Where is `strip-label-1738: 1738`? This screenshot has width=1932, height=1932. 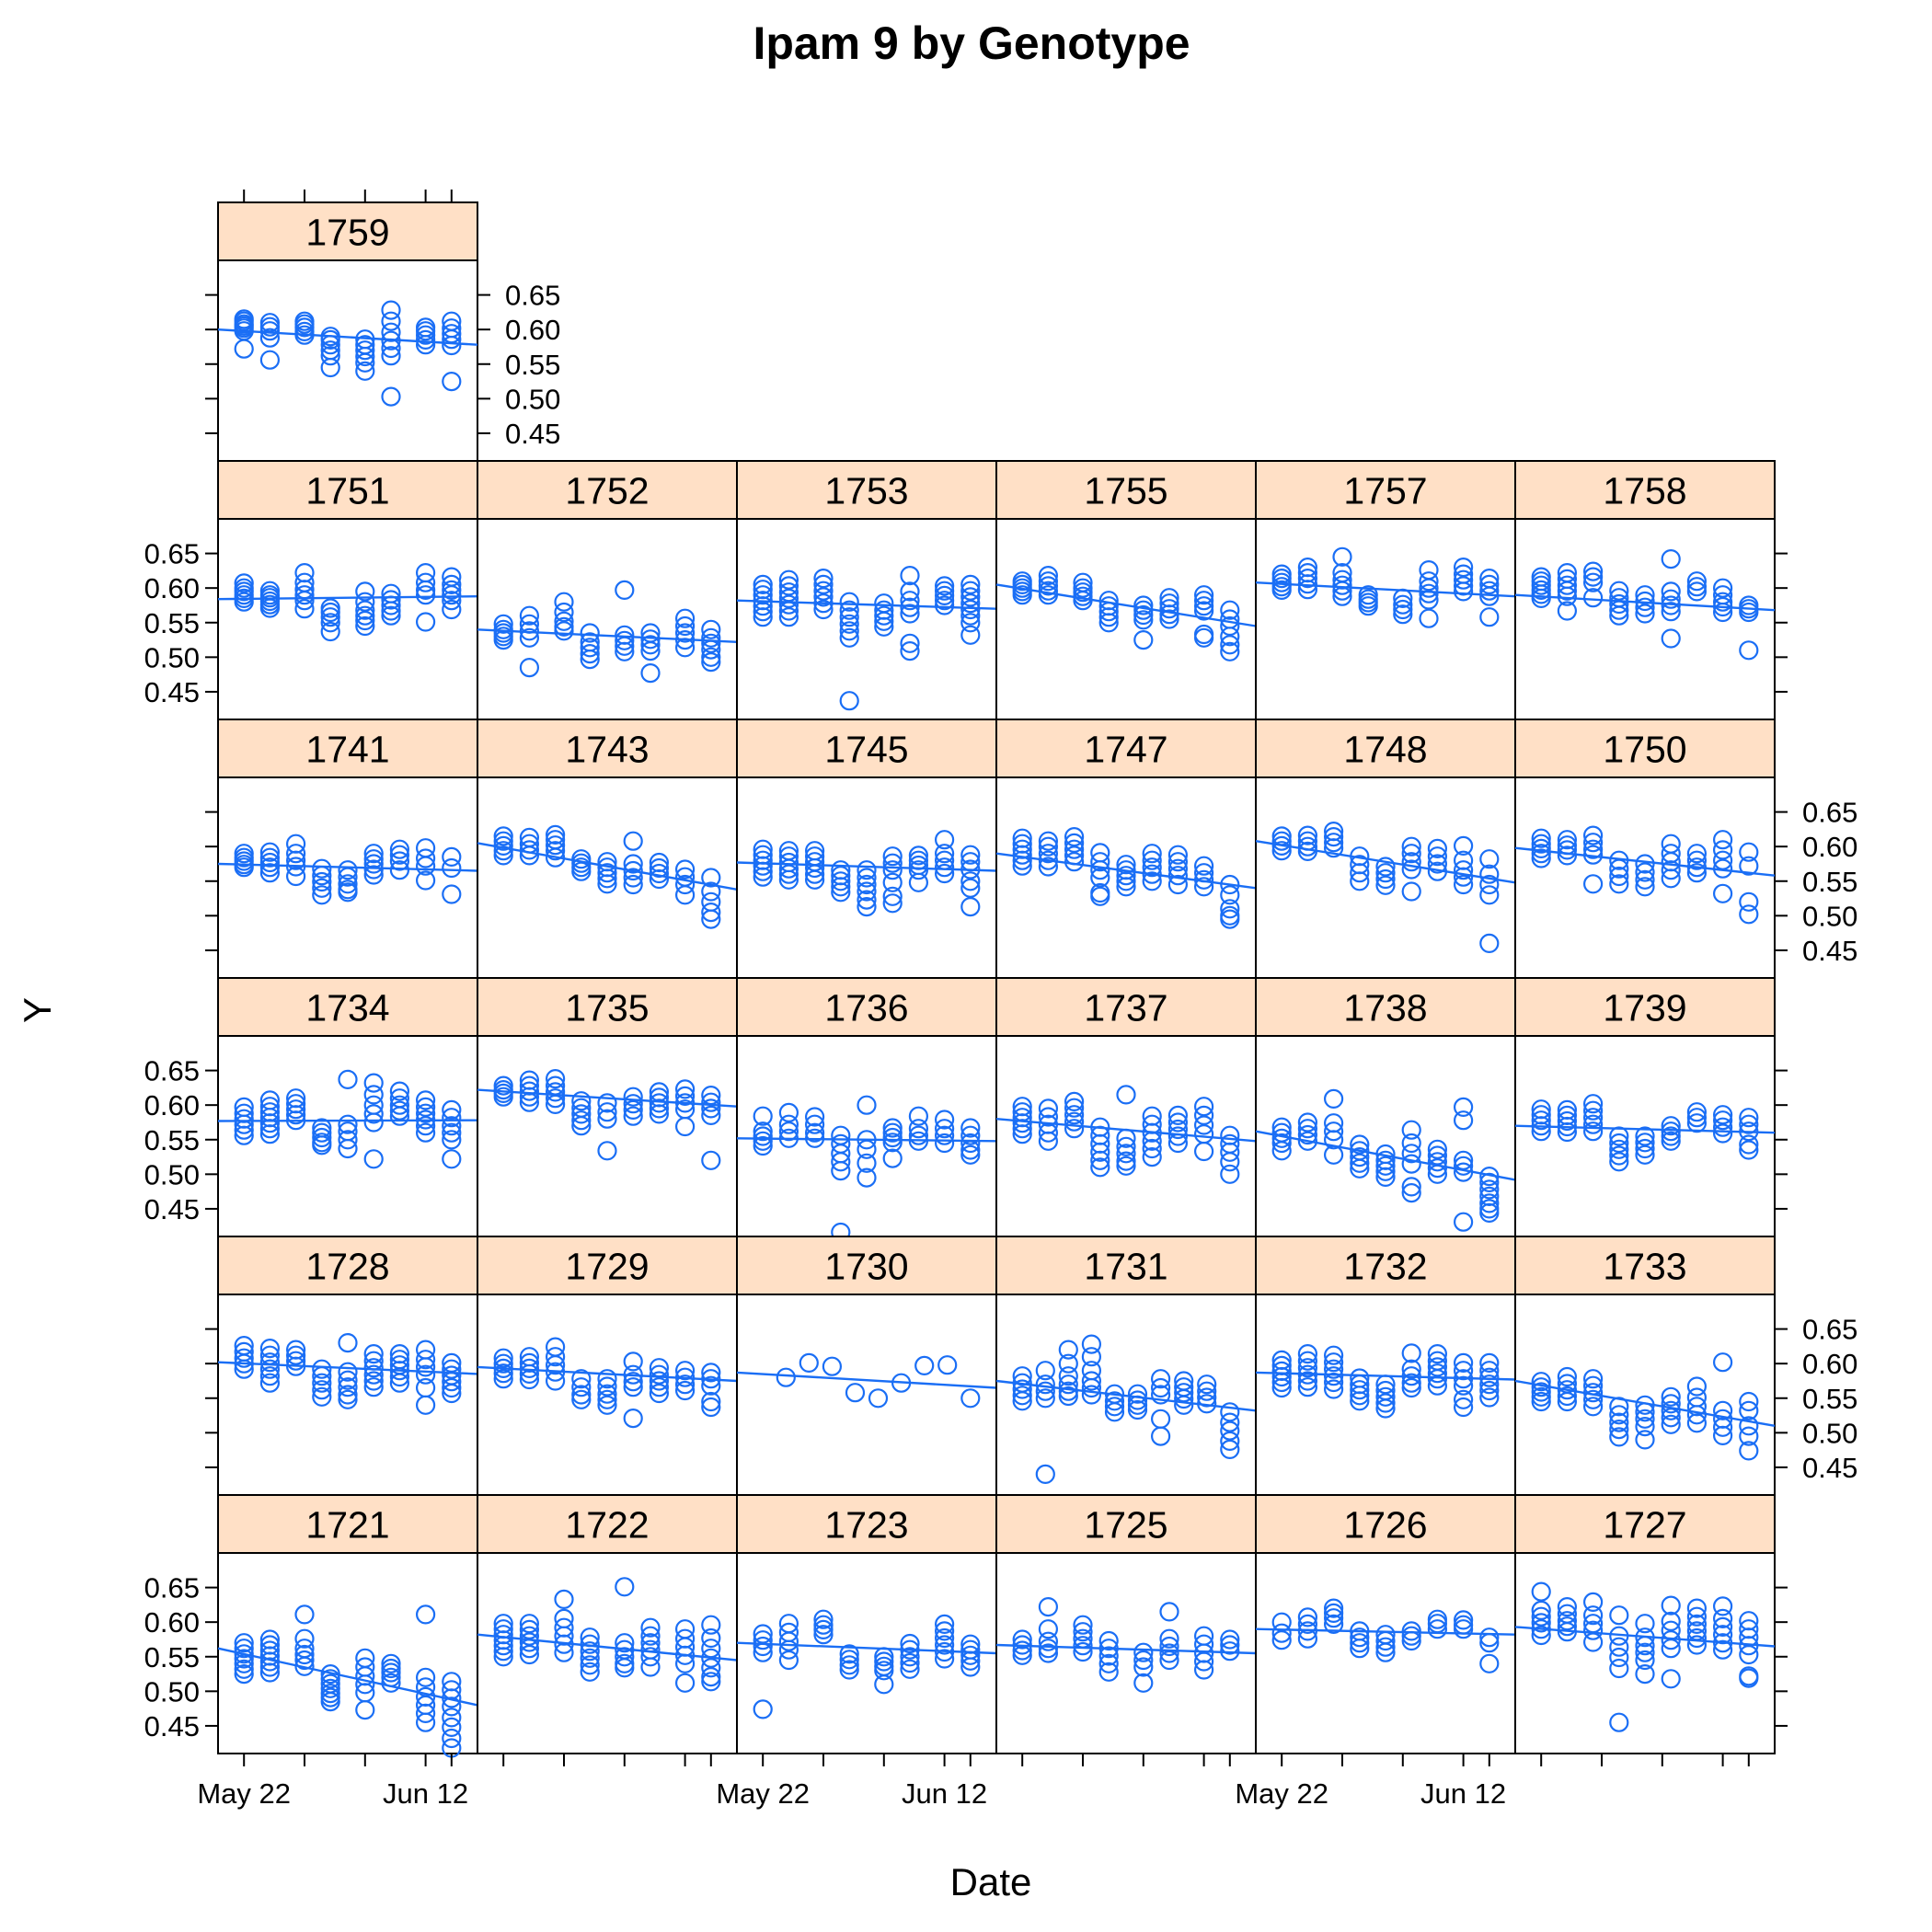 strip-label-1738: 1738 is located at coordinates (1385, 1008).